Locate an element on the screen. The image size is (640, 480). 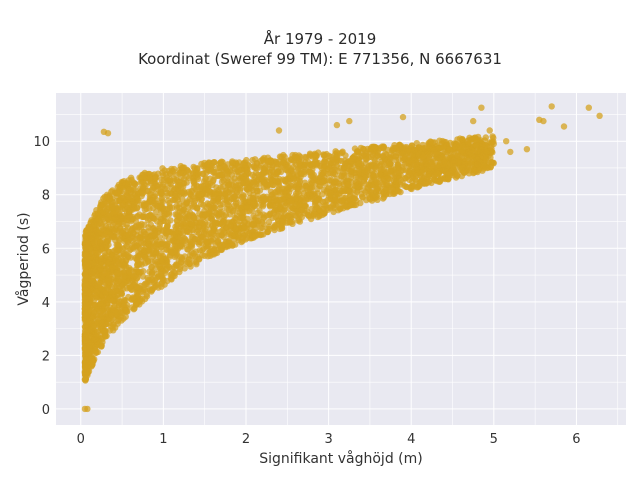
y-tick-label: 6 is located at coordinates (46, 249).